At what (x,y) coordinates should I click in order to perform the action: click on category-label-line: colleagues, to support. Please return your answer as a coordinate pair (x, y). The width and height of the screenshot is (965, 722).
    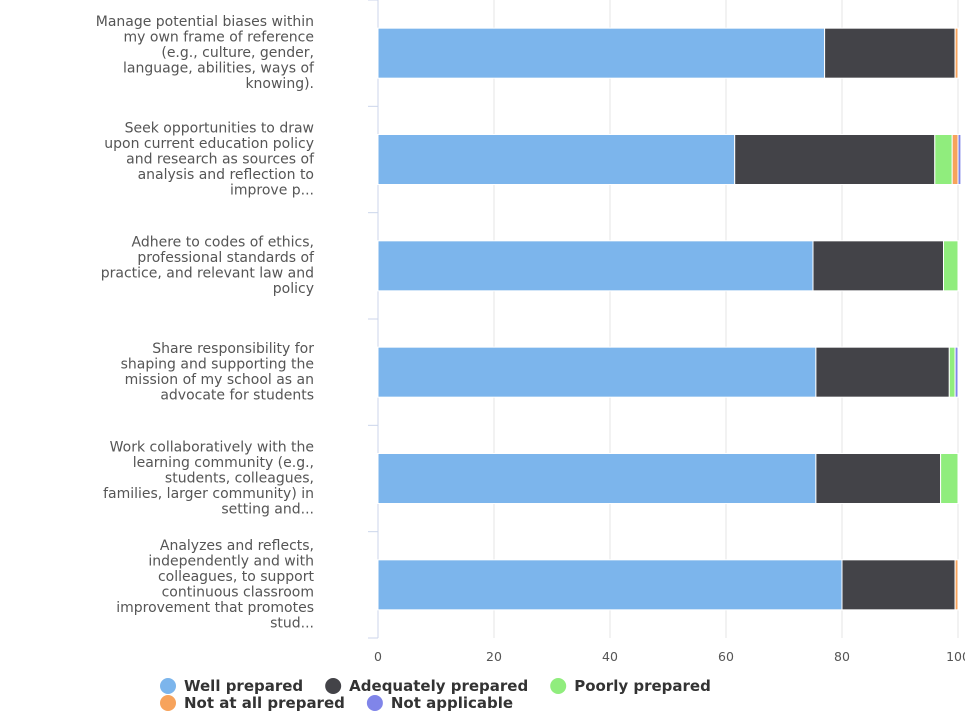
    Looking at the image, I should click on (236, 577).